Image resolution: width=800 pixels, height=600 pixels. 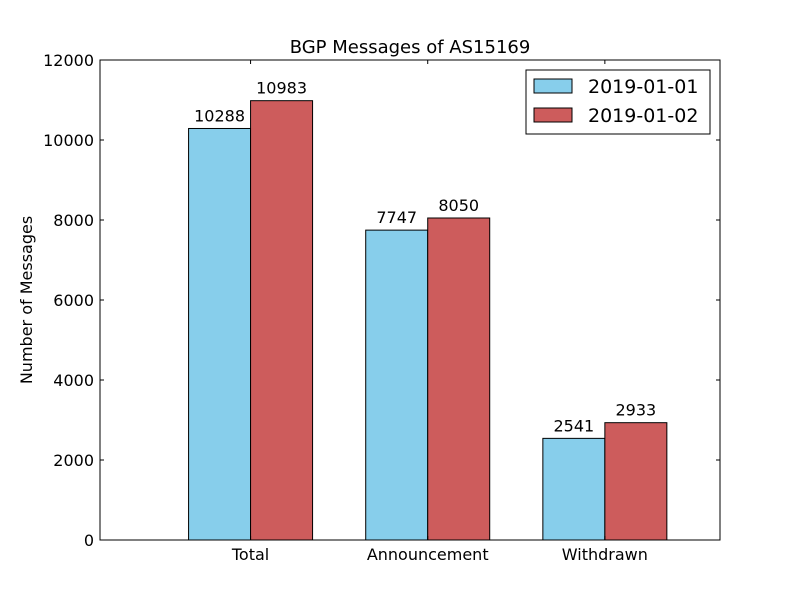 I want to click on legend: 2019-01-01 2019-01-02, so click(x=618, y=102).